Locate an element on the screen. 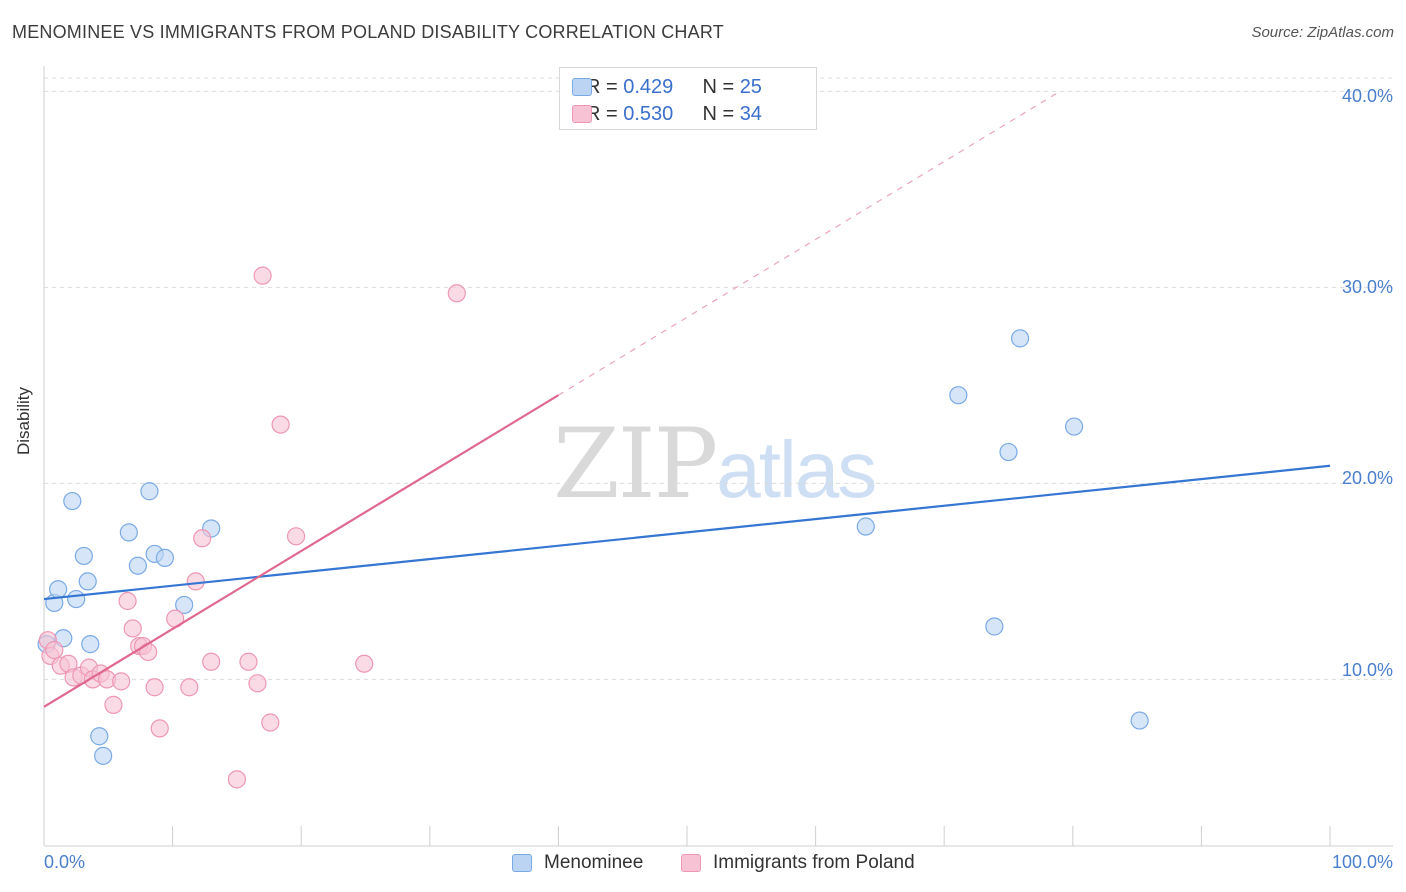 This screenshot has width=1406, height=892. x-tick-label-max: 100.0% is located at coordinates (1362, 862).